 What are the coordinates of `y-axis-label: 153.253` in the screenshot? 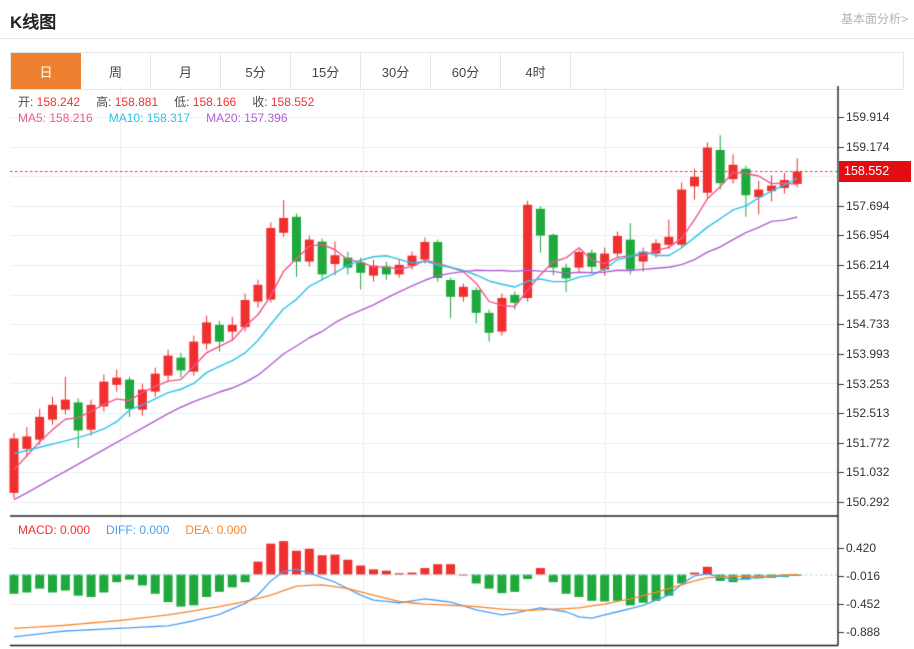 It's located at (868, 383).